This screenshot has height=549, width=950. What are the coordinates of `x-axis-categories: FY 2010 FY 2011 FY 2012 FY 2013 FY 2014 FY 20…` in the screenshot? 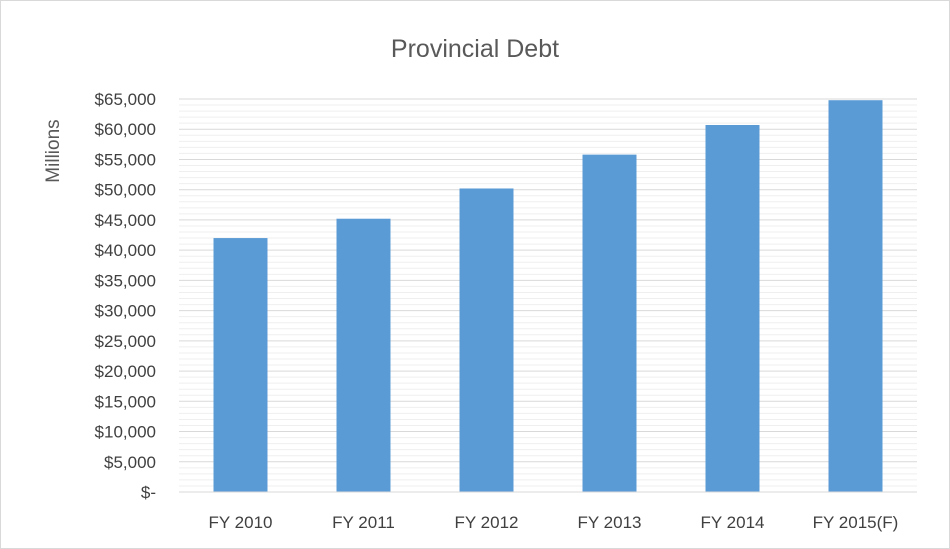 It's located at (554, 522).